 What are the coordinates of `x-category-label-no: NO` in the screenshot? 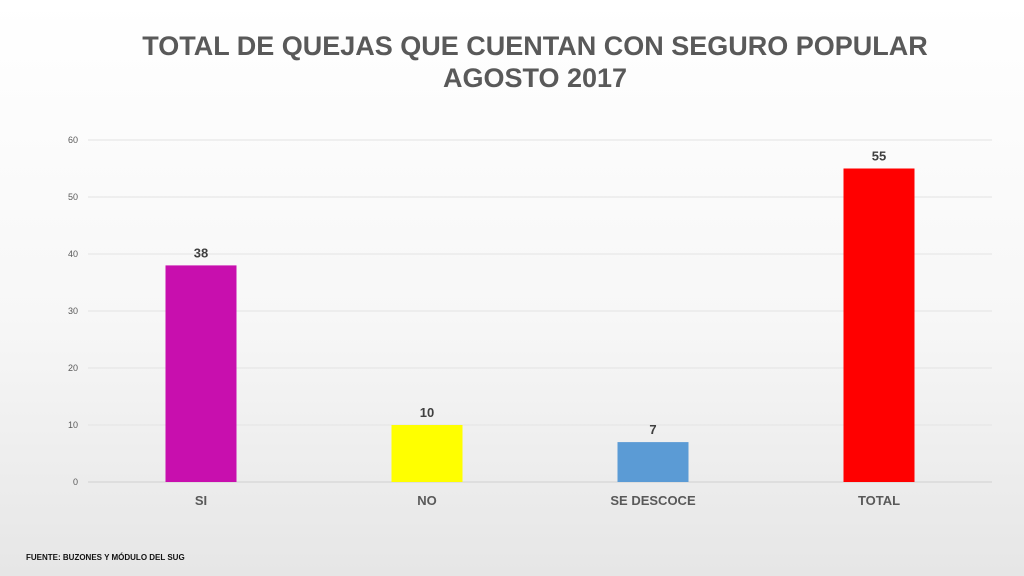 It's located at (427, 500).